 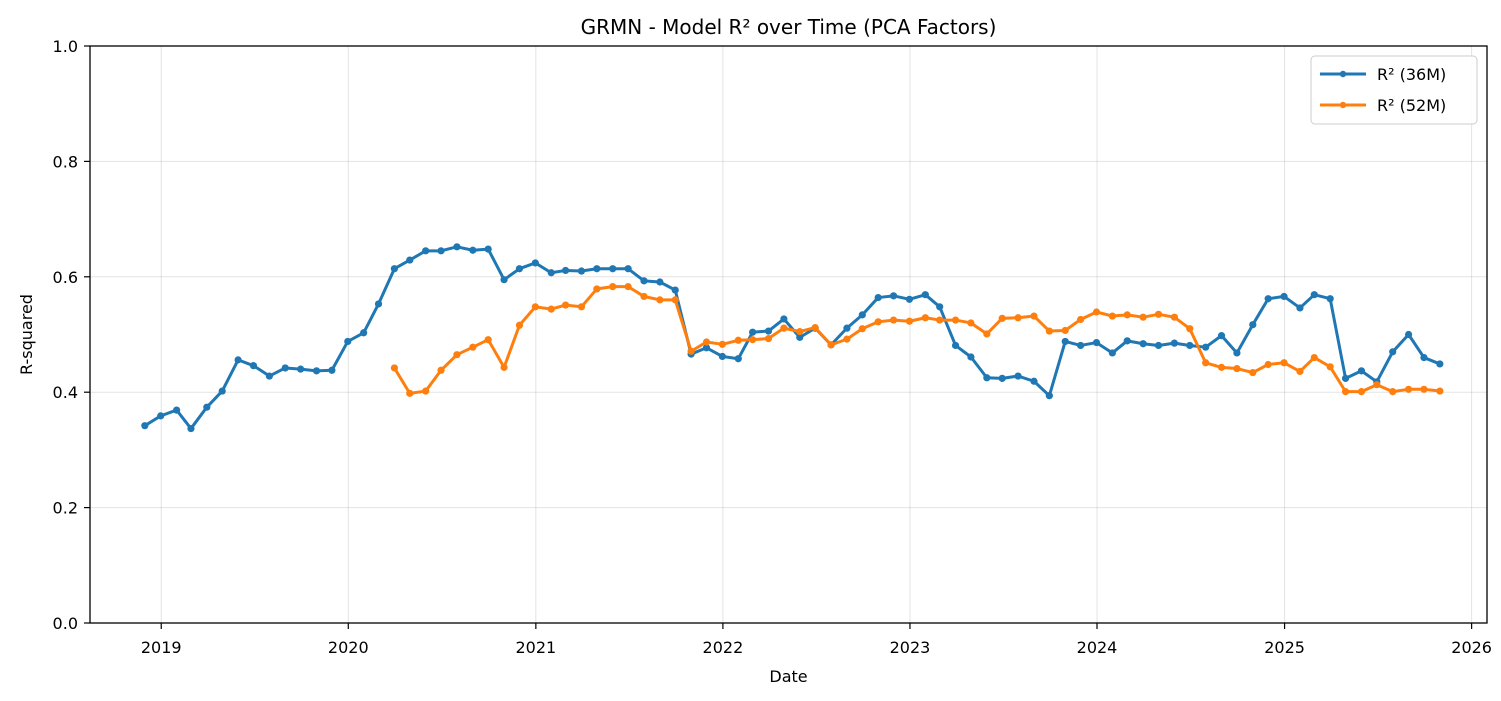 What do you see at coordinates (1471, 647) in the screenshot?
I see `x-tick-label: 2026` at bounding box center [1471, 647].